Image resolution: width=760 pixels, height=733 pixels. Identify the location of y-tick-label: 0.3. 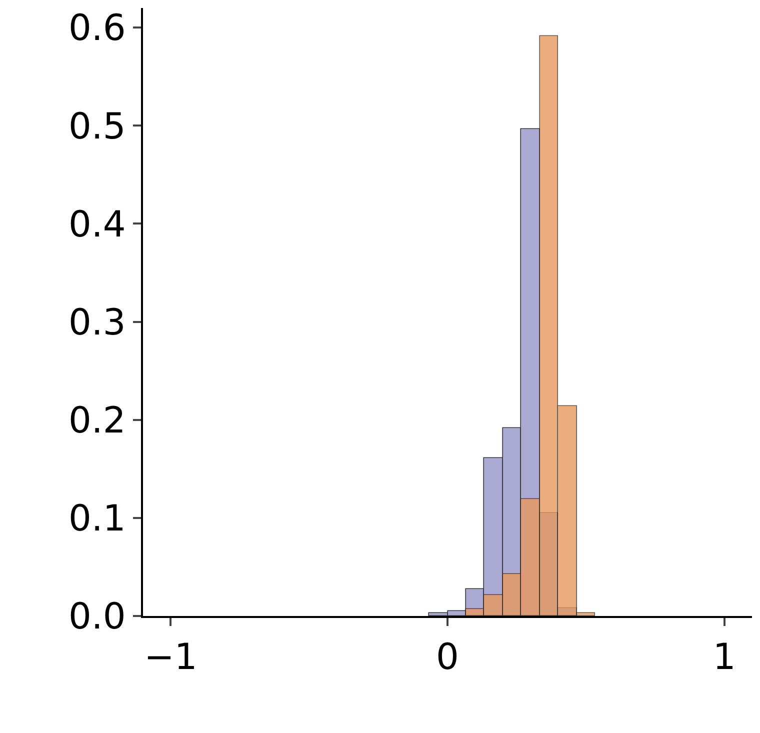
(97, 323).